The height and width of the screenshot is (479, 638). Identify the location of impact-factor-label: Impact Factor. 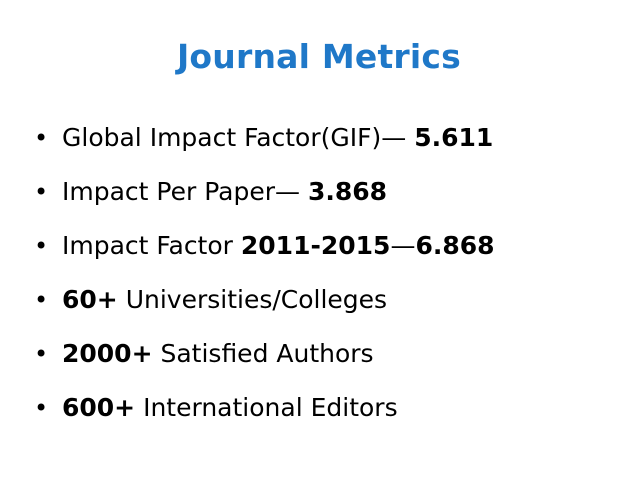
(151, 245).